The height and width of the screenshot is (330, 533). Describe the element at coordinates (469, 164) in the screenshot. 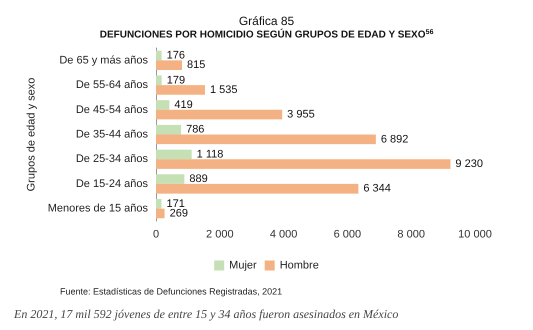

I see `data-label: 9 230` at that location.